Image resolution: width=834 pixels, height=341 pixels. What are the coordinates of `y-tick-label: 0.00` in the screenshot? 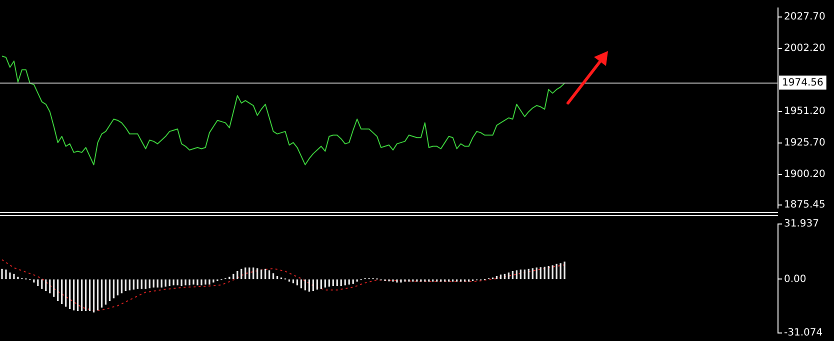 It's located at (795, 279).